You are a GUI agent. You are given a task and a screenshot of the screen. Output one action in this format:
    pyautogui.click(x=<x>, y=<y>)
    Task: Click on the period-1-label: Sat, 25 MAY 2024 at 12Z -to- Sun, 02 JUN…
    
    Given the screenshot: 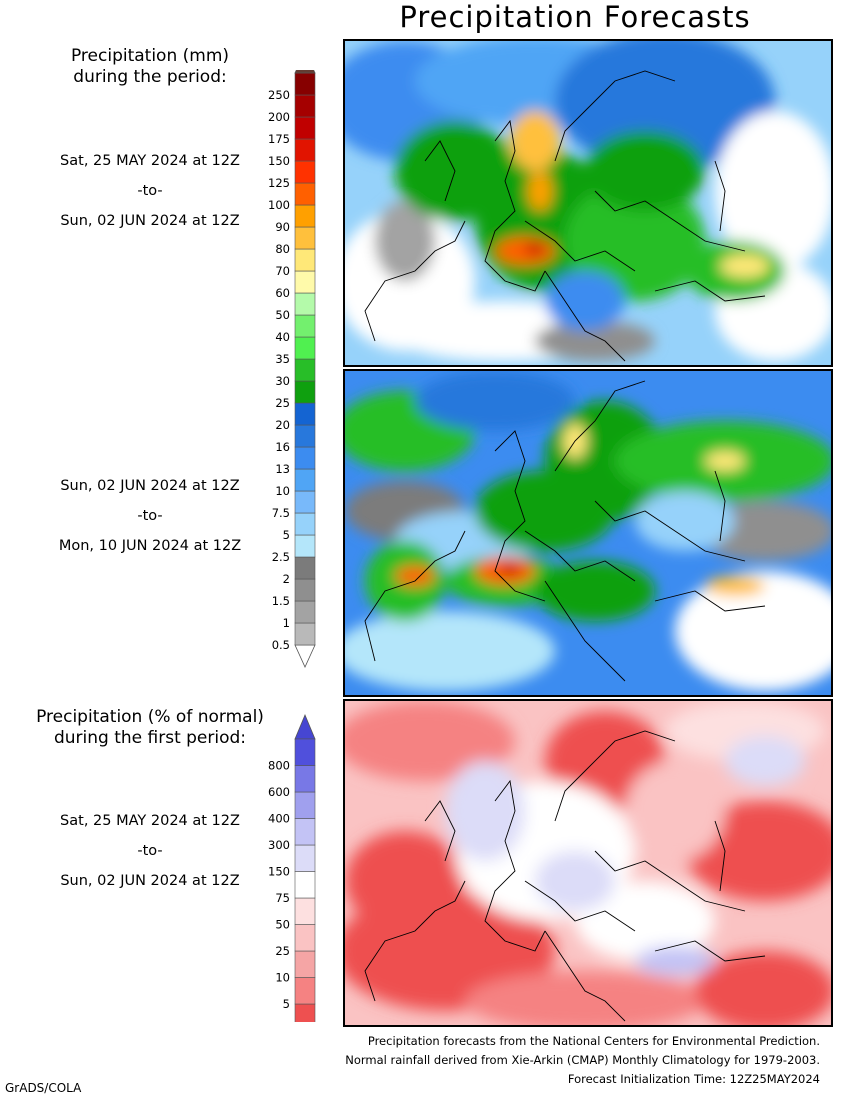 What is the action you would take?
    pyautogui.click(x=150, y=191)
    